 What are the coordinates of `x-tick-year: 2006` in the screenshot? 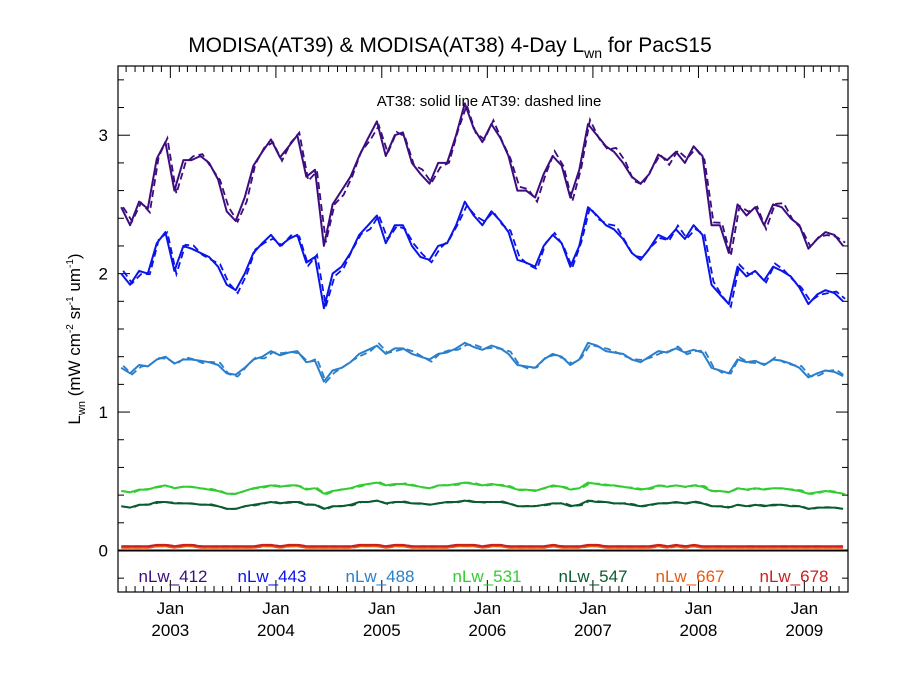 It's located at (487, 630).